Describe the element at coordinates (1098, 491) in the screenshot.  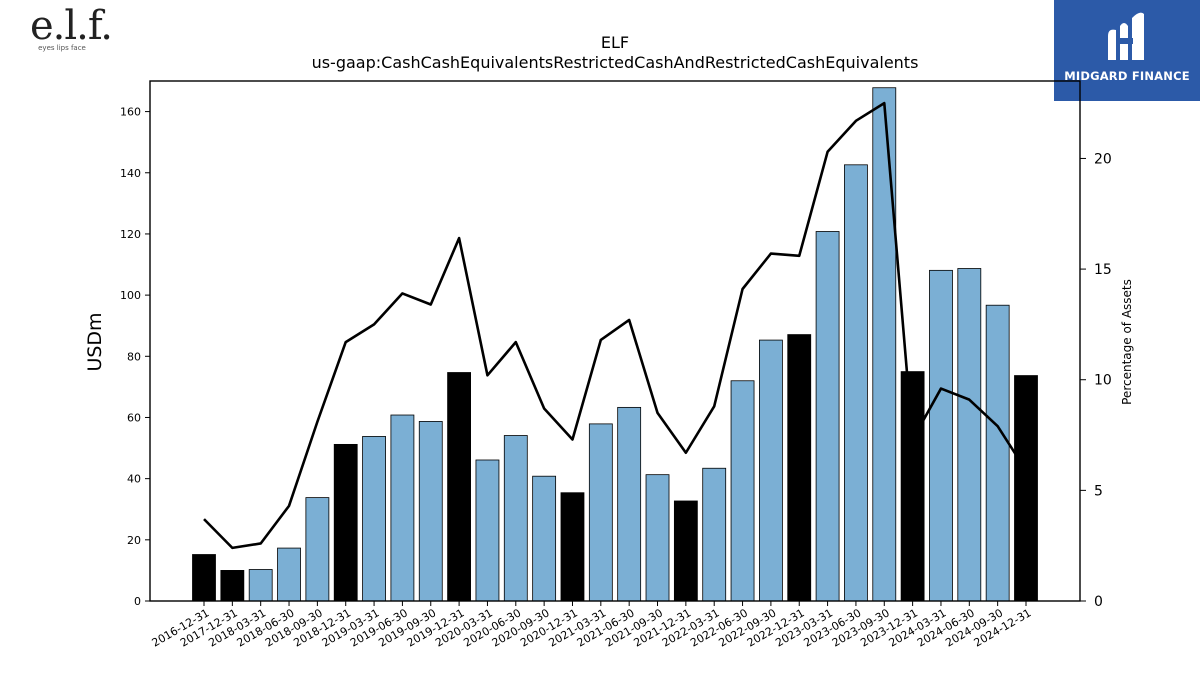
I see `y2-tick-label: 5` at that location.